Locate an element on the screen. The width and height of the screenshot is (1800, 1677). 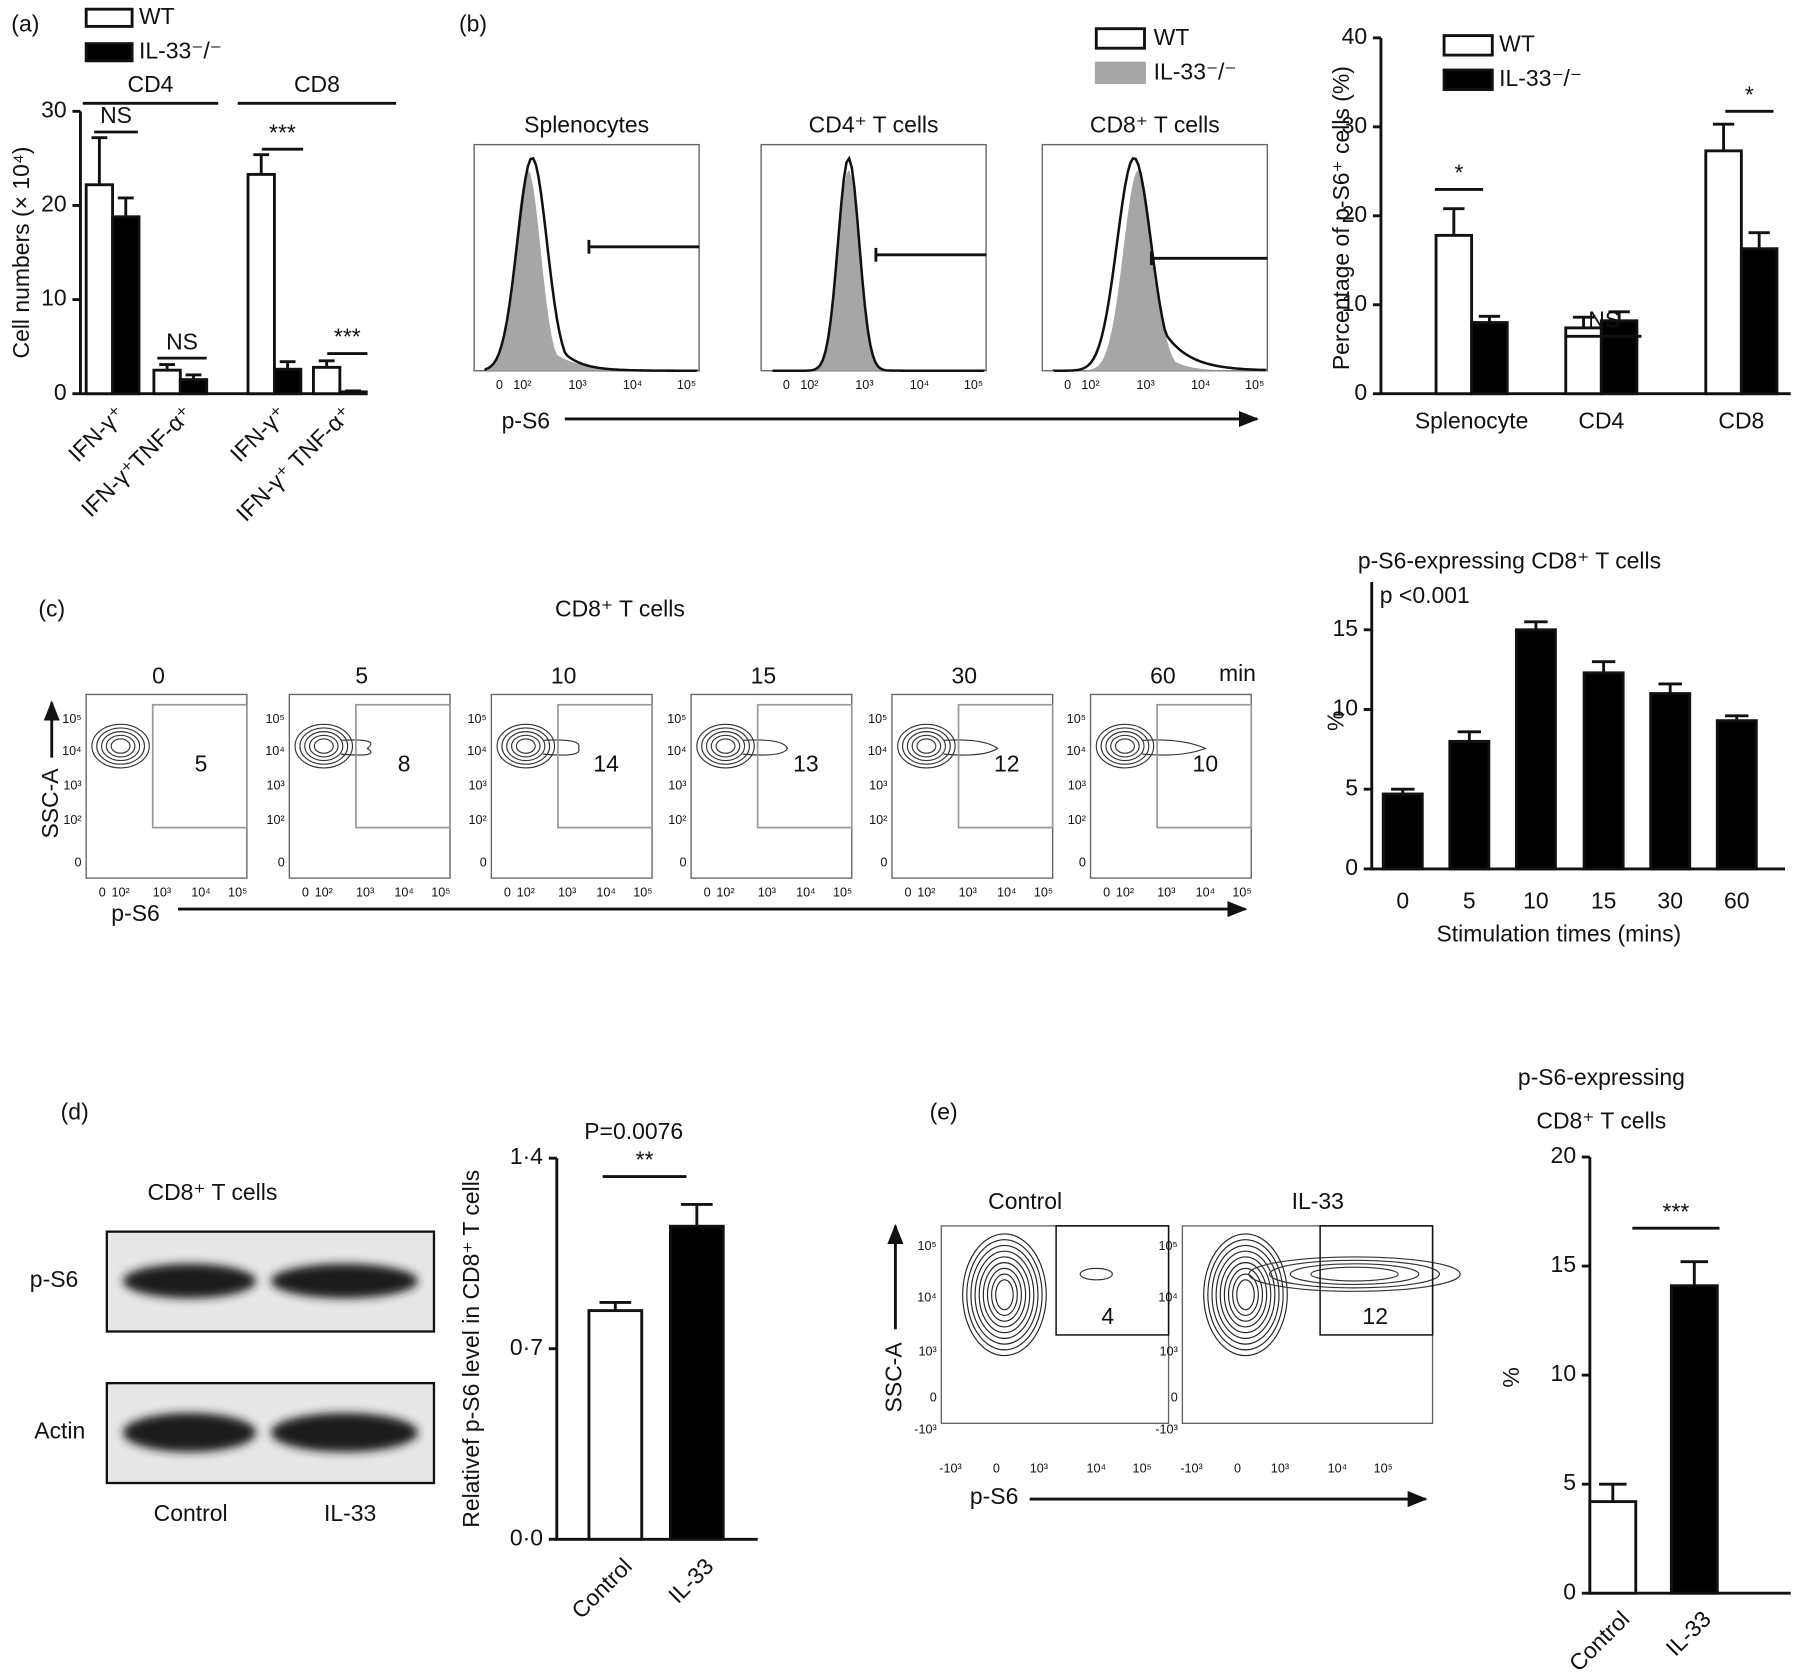
panel-title: Control is located at coordinates (1025, 1201).